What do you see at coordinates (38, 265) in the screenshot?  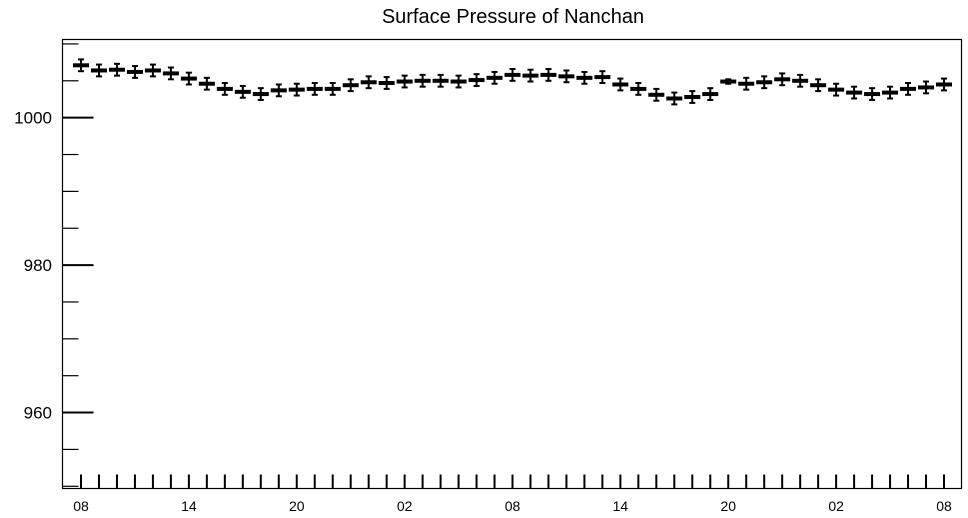 I see `y-tick-label: 980` at bounding box center [38, 265].